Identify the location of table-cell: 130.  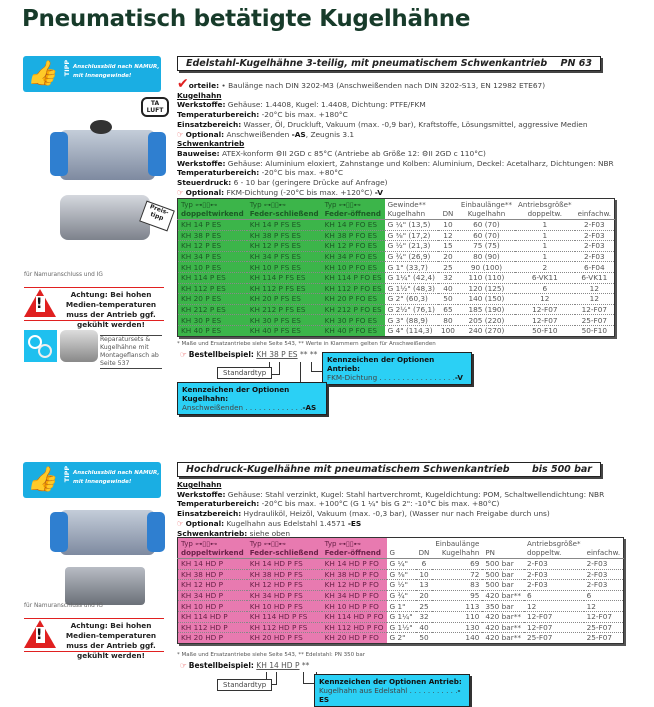
(457, 628).